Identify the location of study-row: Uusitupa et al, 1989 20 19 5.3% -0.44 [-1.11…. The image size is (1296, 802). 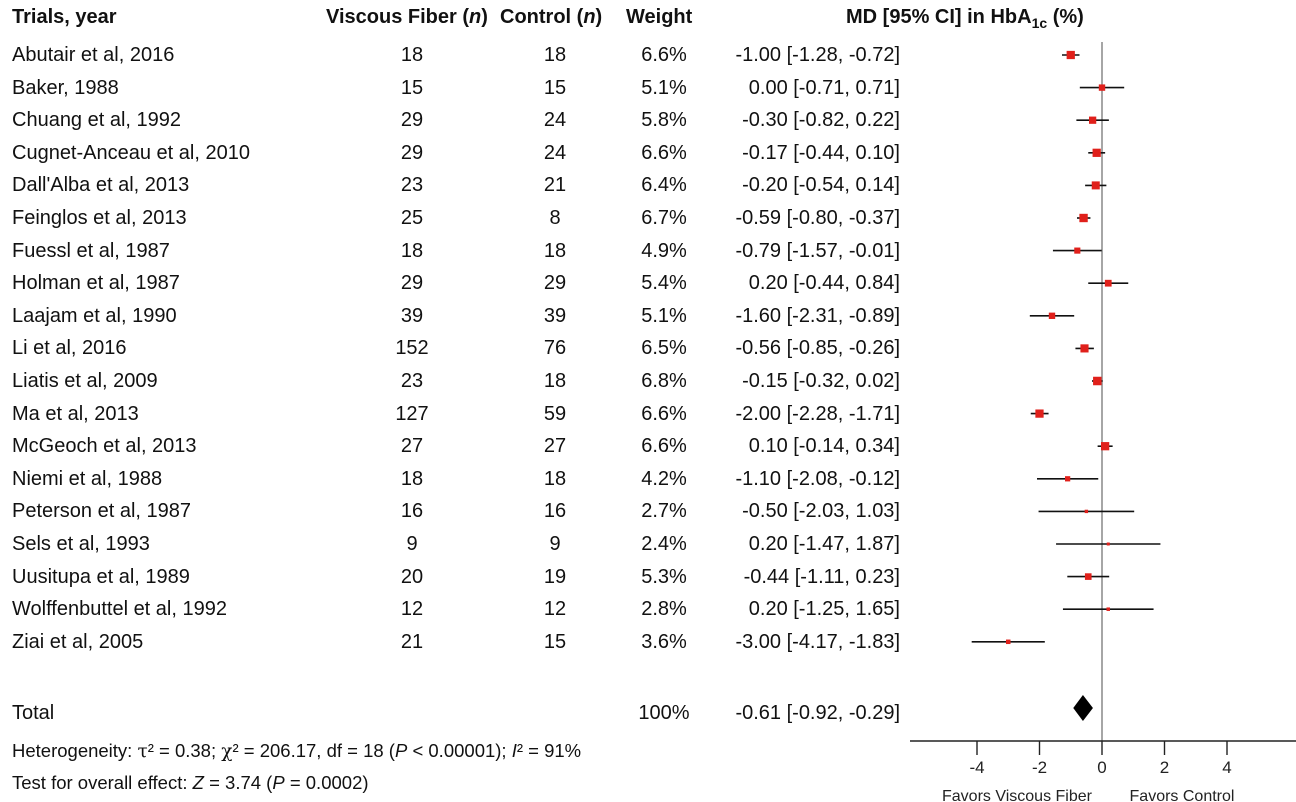
(455, 577).